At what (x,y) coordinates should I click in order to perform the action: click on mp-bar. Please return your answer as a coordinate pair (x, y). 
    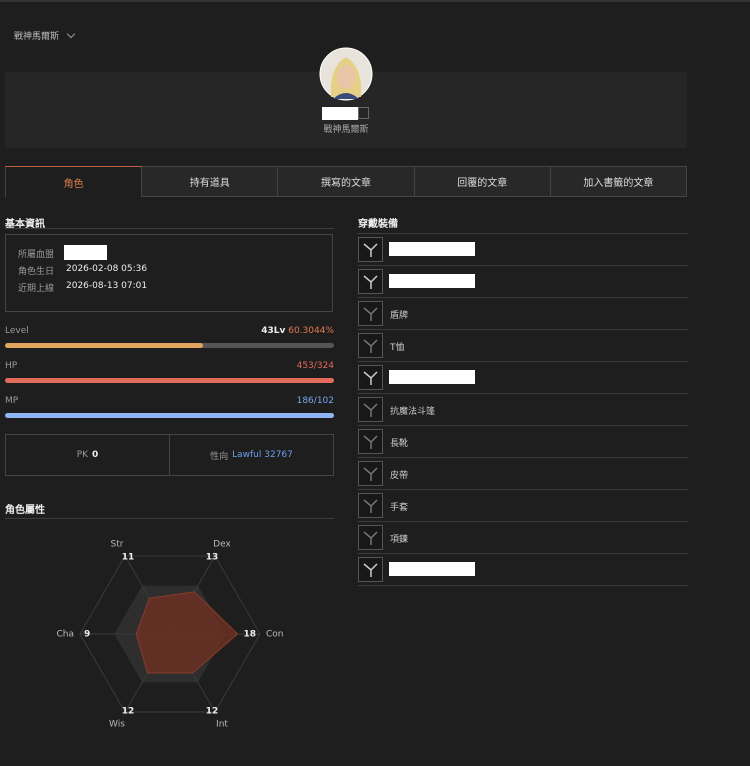
    Looking at the image, I should click on (169, 415).